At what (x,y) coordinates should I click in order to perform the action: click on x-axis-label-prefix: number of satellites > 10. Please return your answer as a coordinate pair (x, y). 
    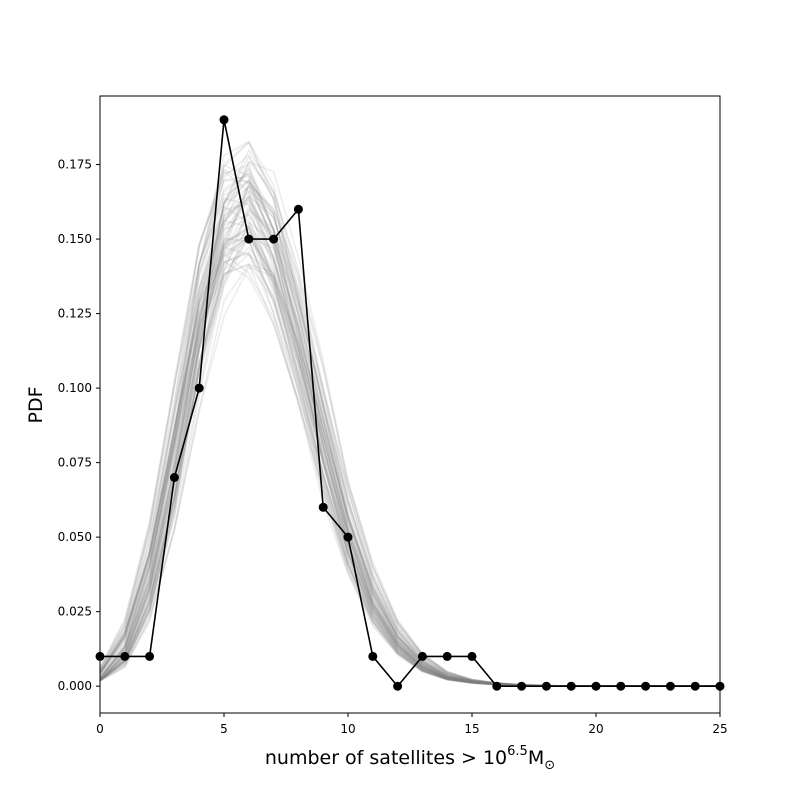
    Looking at the image, I should click on (386, 758).